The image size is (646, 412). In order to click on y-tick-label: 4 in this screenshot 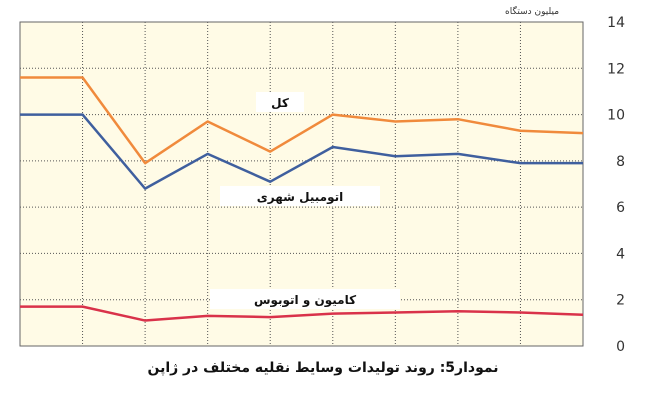, I will do `click(620, 254)`.